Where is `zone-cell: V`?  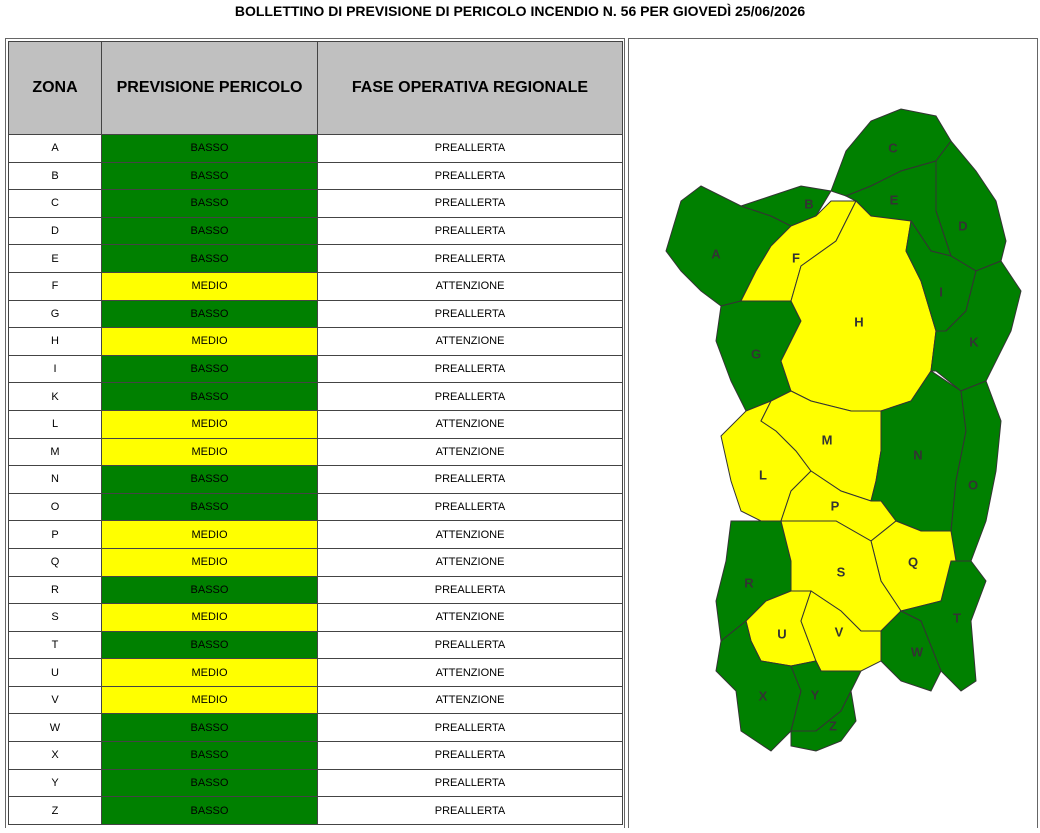 zone-cell: V is located at coordinates (55, 700).